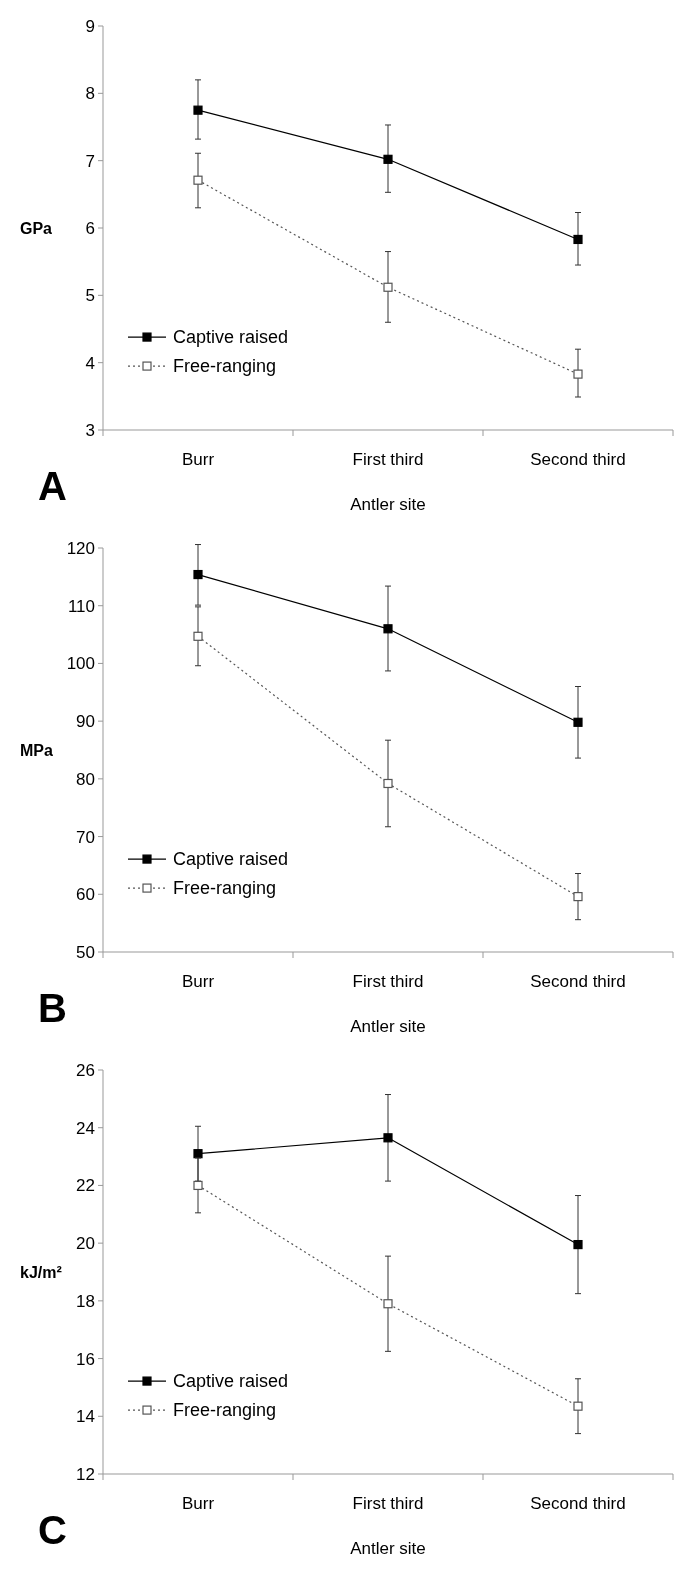 The image size is (686, 1589). I want to click on y-tick-label: 26, so click(85, 1070).